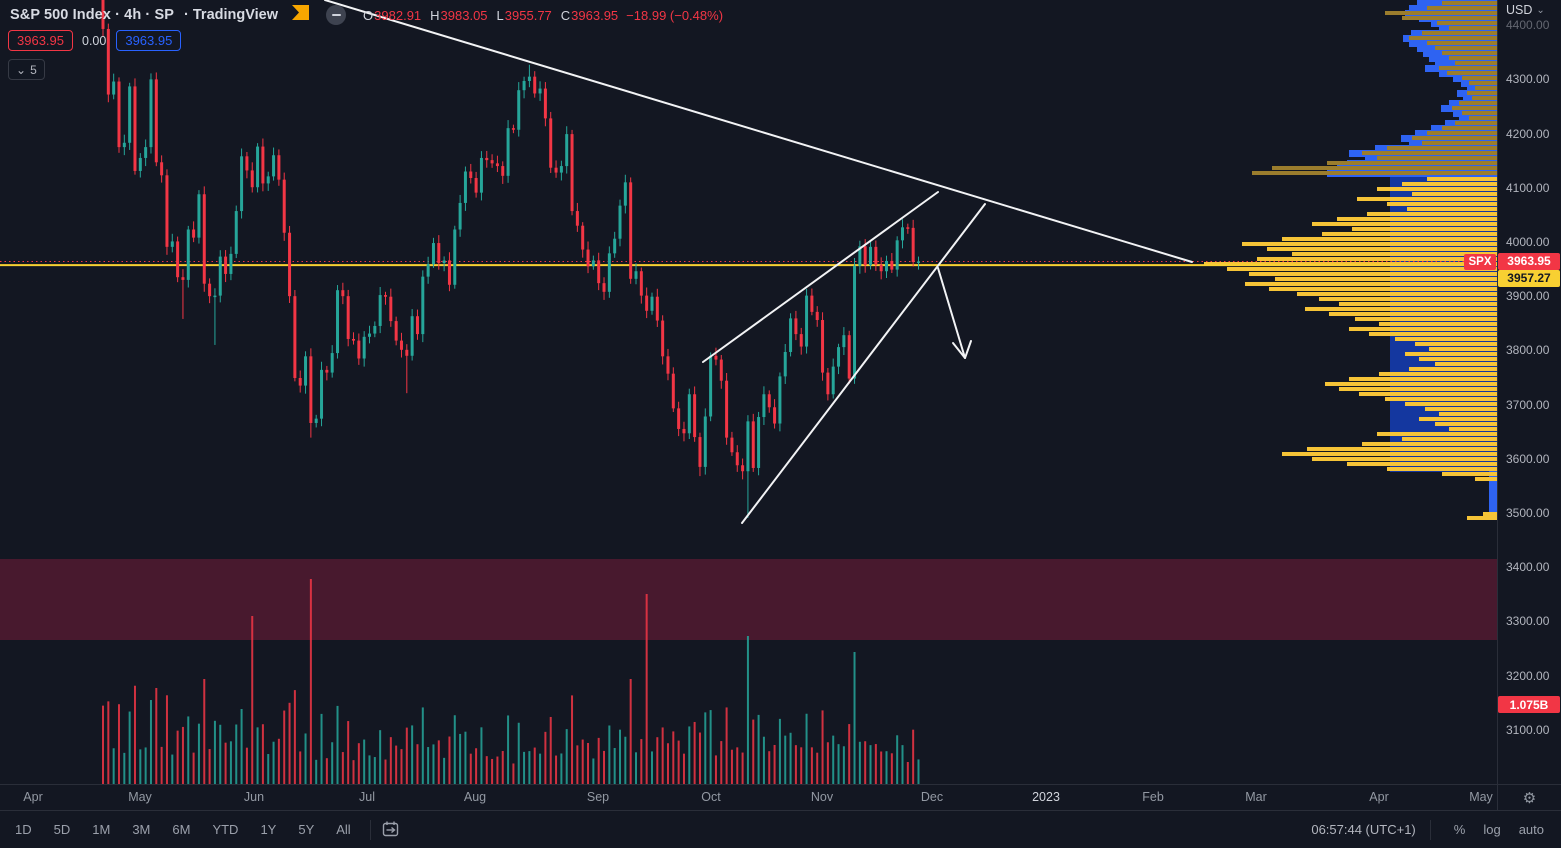 The width and height of the screenshot is (1561, 848). I want to click on range-button-6m: 6M, so click(181, 829).